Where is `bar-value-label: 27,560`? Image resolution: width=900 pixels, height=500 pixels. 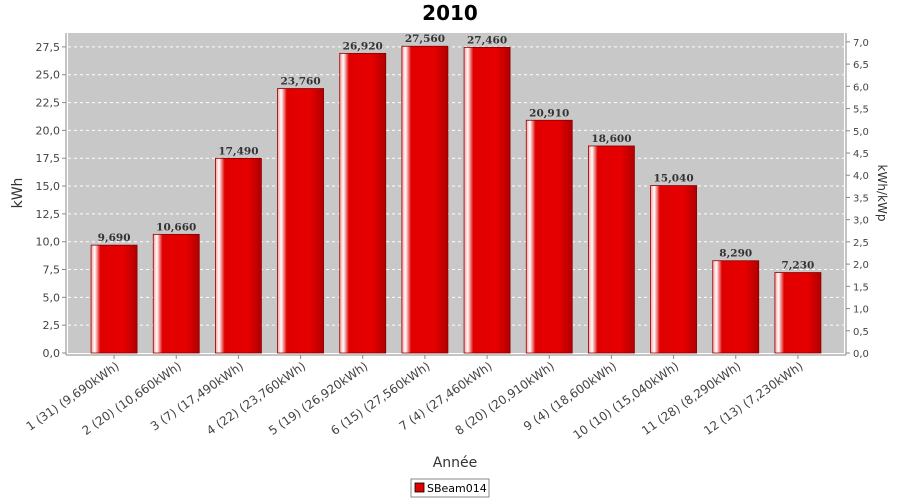 bar-value-label: 27,560 is located at coordinates (425, 39).